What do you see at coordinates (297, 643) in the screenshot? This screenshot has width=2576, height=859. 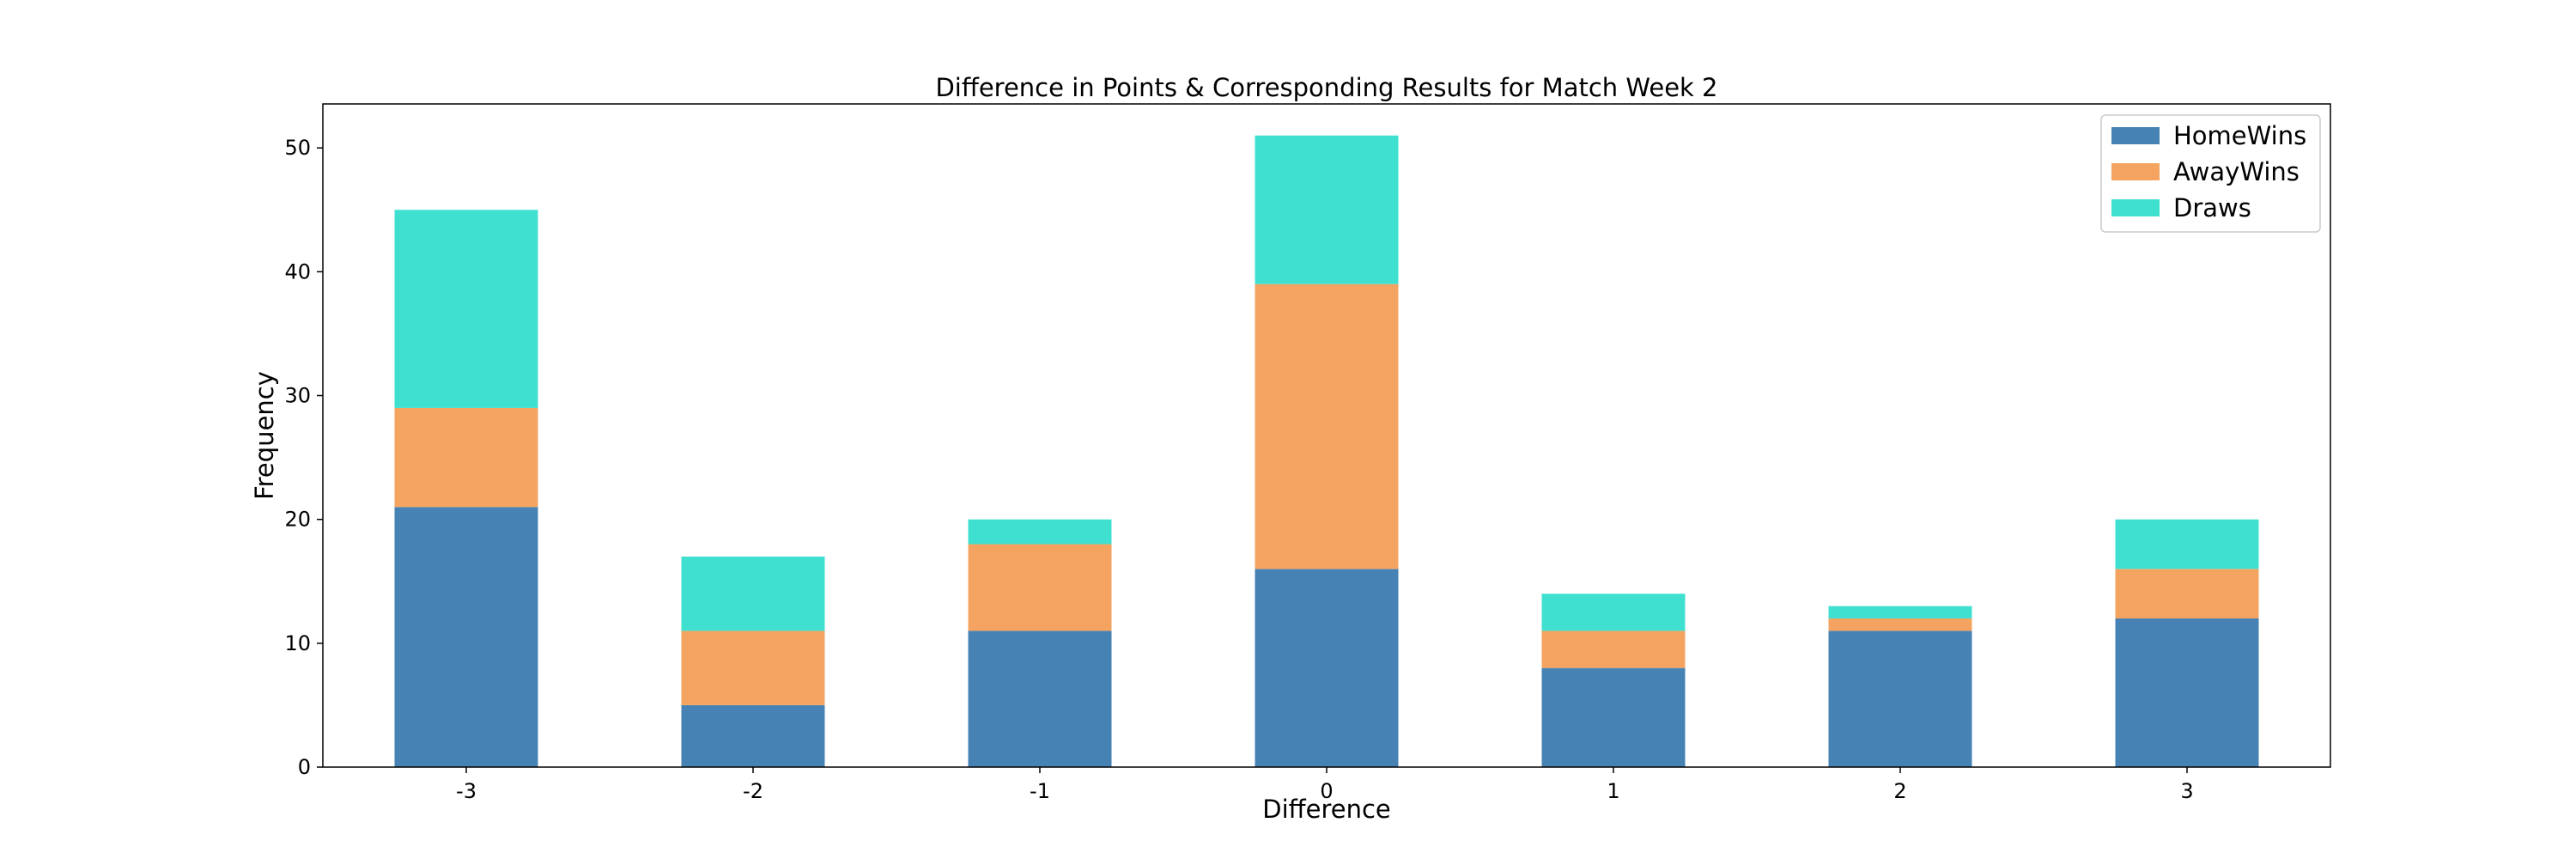 I see `y-tick-label: 10` at bounding box center [297, 643].